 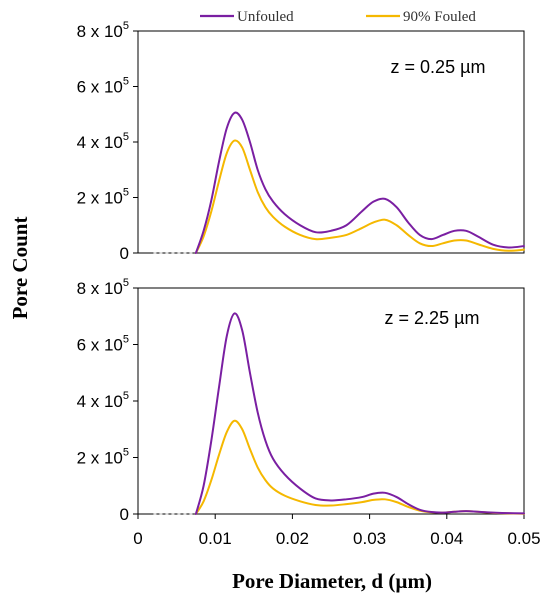 What do you see at coordinates (137, 538) in the screenshot?
I see `x-tick-label: 0` at bounding box center [137, 538].